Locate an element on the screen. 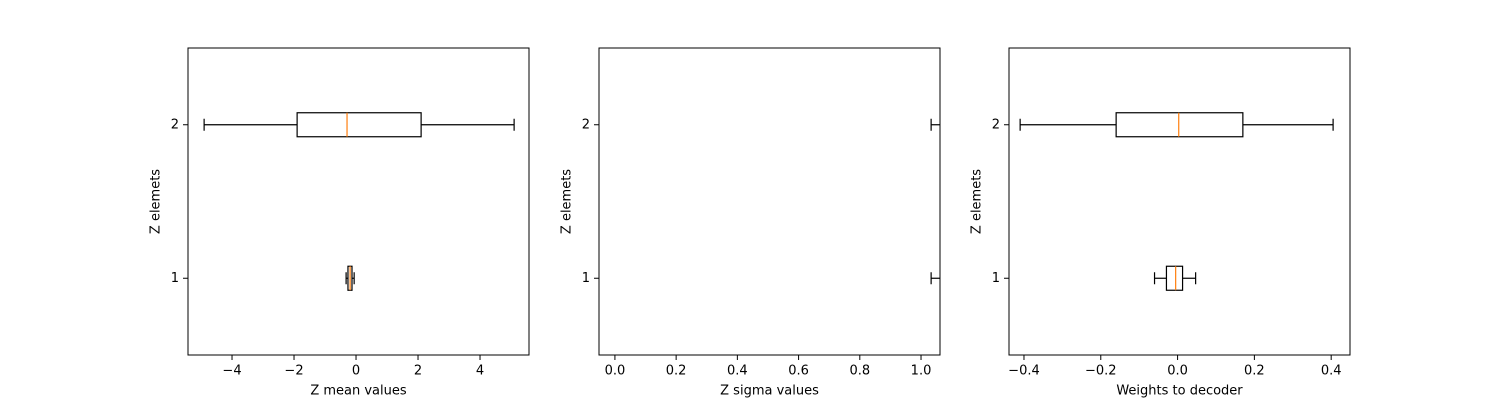 The image size is (1500, 400). x-tick-label: 4 is located at coordinates (480, 371).